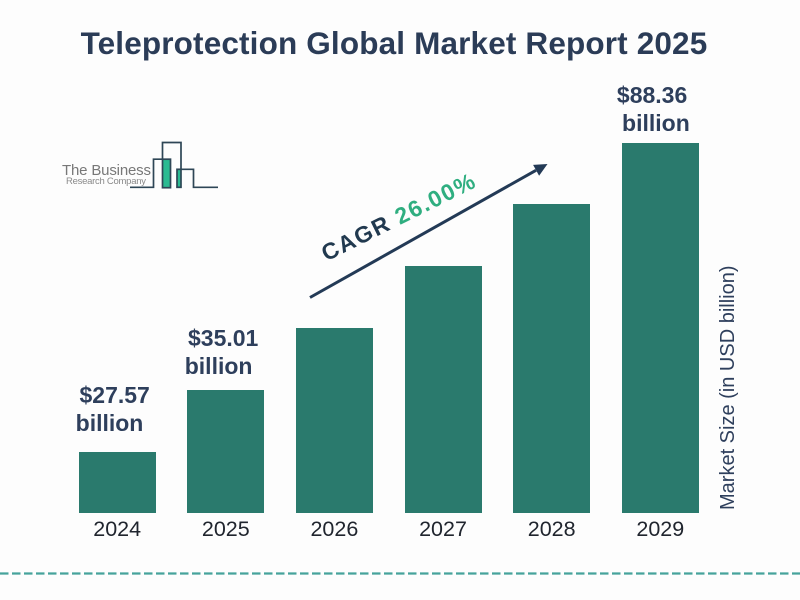 The image size is (800, 600). What do you see at coordinates (106, 170) in the screenshot?
I see `svg-text: The Business` at bounding box center [106, 170].